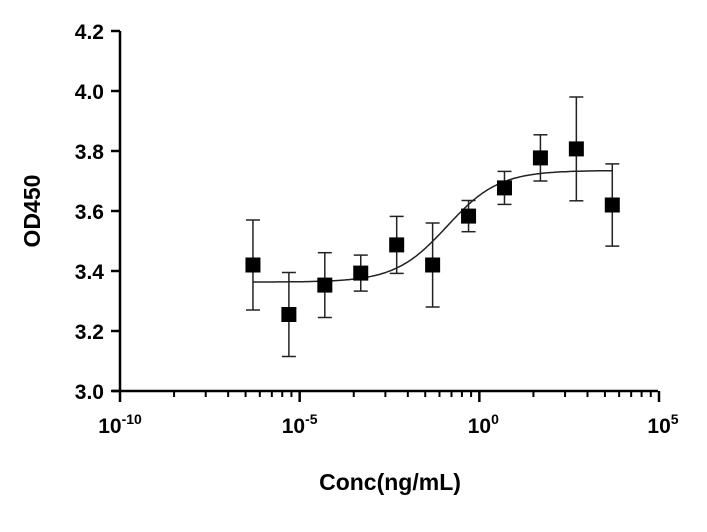  I want to click on y-axis-title: OD450, so click(32, 211).